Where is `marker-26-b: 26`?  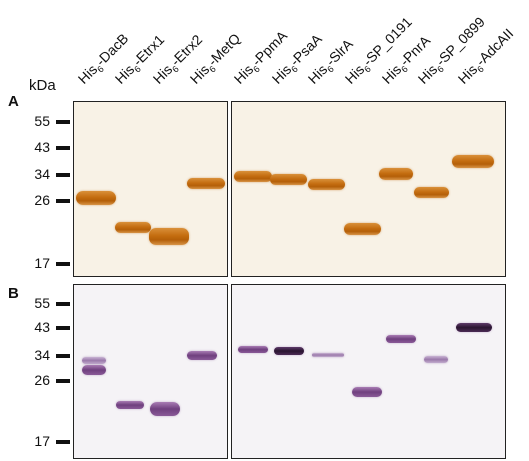 marker-26-b: 26 is located at coordinates (42, 380).